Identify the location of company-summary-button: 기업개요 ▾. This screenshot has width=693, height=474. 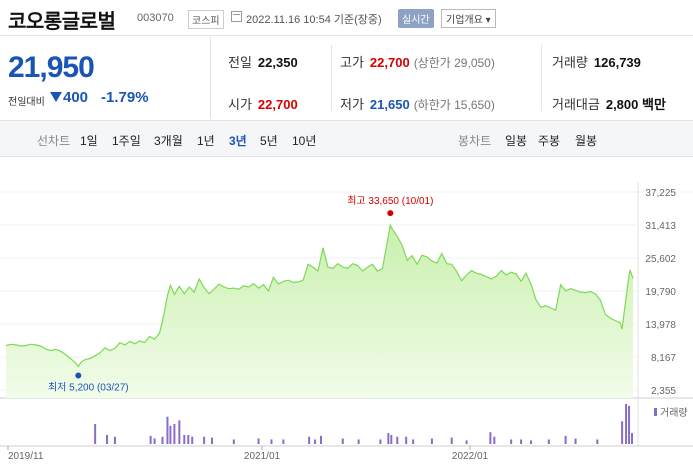
(468, 18).